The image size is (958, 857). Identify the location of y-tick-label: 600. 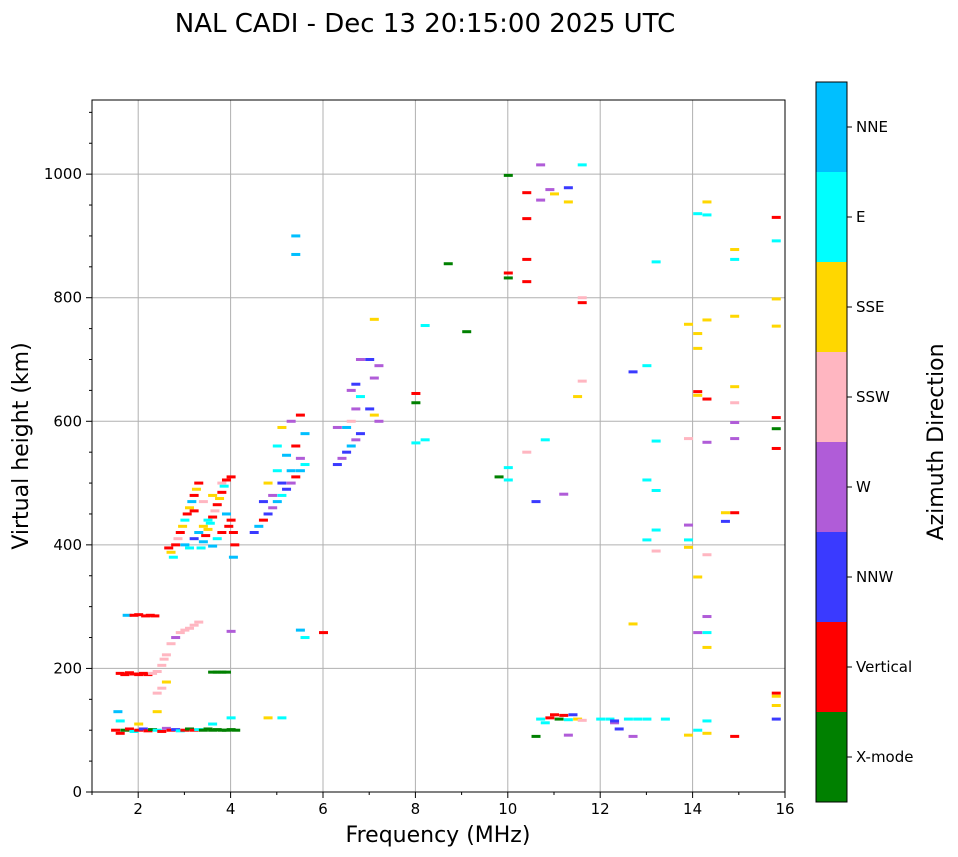
(67, 421).